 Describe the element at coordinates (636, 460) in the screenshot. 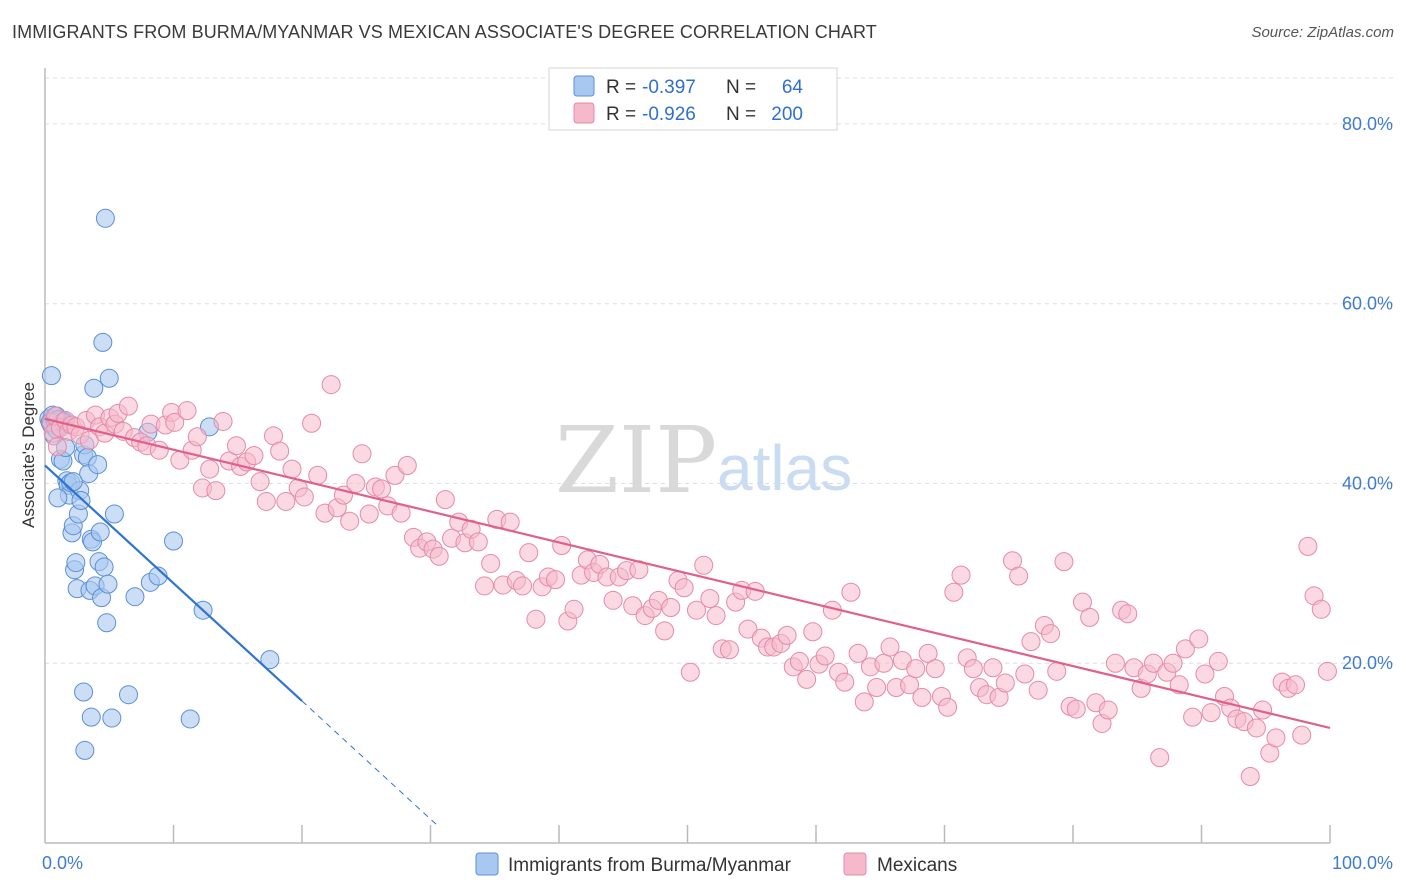

I see `watermark-zip: ZIP` at that location.